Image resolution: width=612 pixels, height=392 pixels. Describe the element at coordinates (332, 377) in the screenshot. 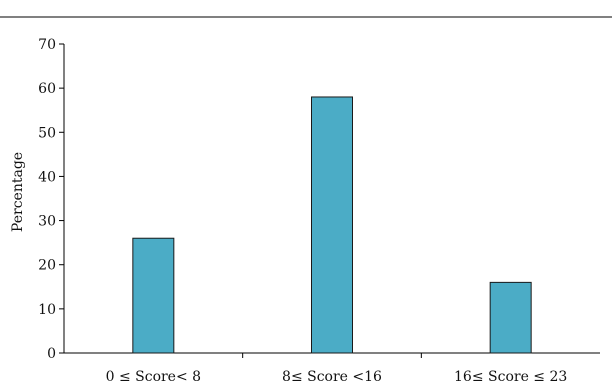

I see `x-category-label: 8≤ Score <16` at that location.